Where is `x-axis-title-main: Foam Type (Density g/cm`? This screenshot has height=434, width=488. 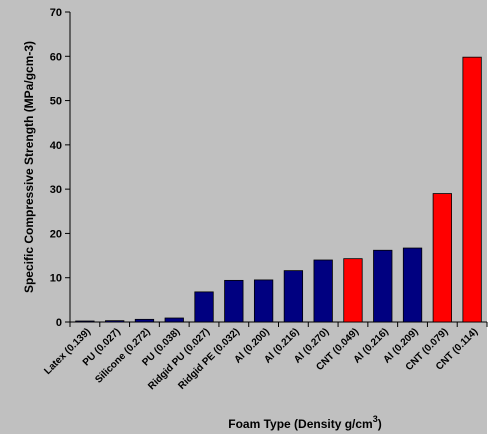 x-axis-title-main: Foam Type (Density g/cm is located at coordinates (300, 424).